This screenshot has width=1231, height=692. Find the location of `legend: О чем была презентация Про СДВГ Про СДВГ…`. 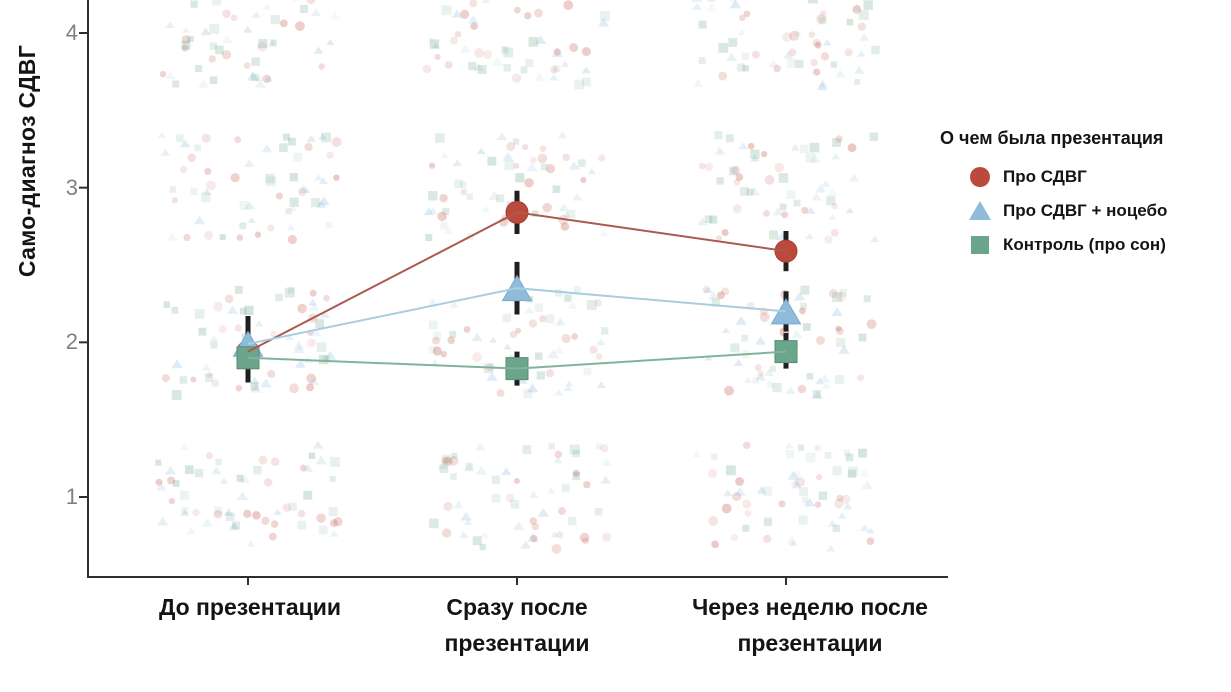

legend: О чем была презентация Про СДВГ Про СДВГ… is located at coordinates (1085, 195).